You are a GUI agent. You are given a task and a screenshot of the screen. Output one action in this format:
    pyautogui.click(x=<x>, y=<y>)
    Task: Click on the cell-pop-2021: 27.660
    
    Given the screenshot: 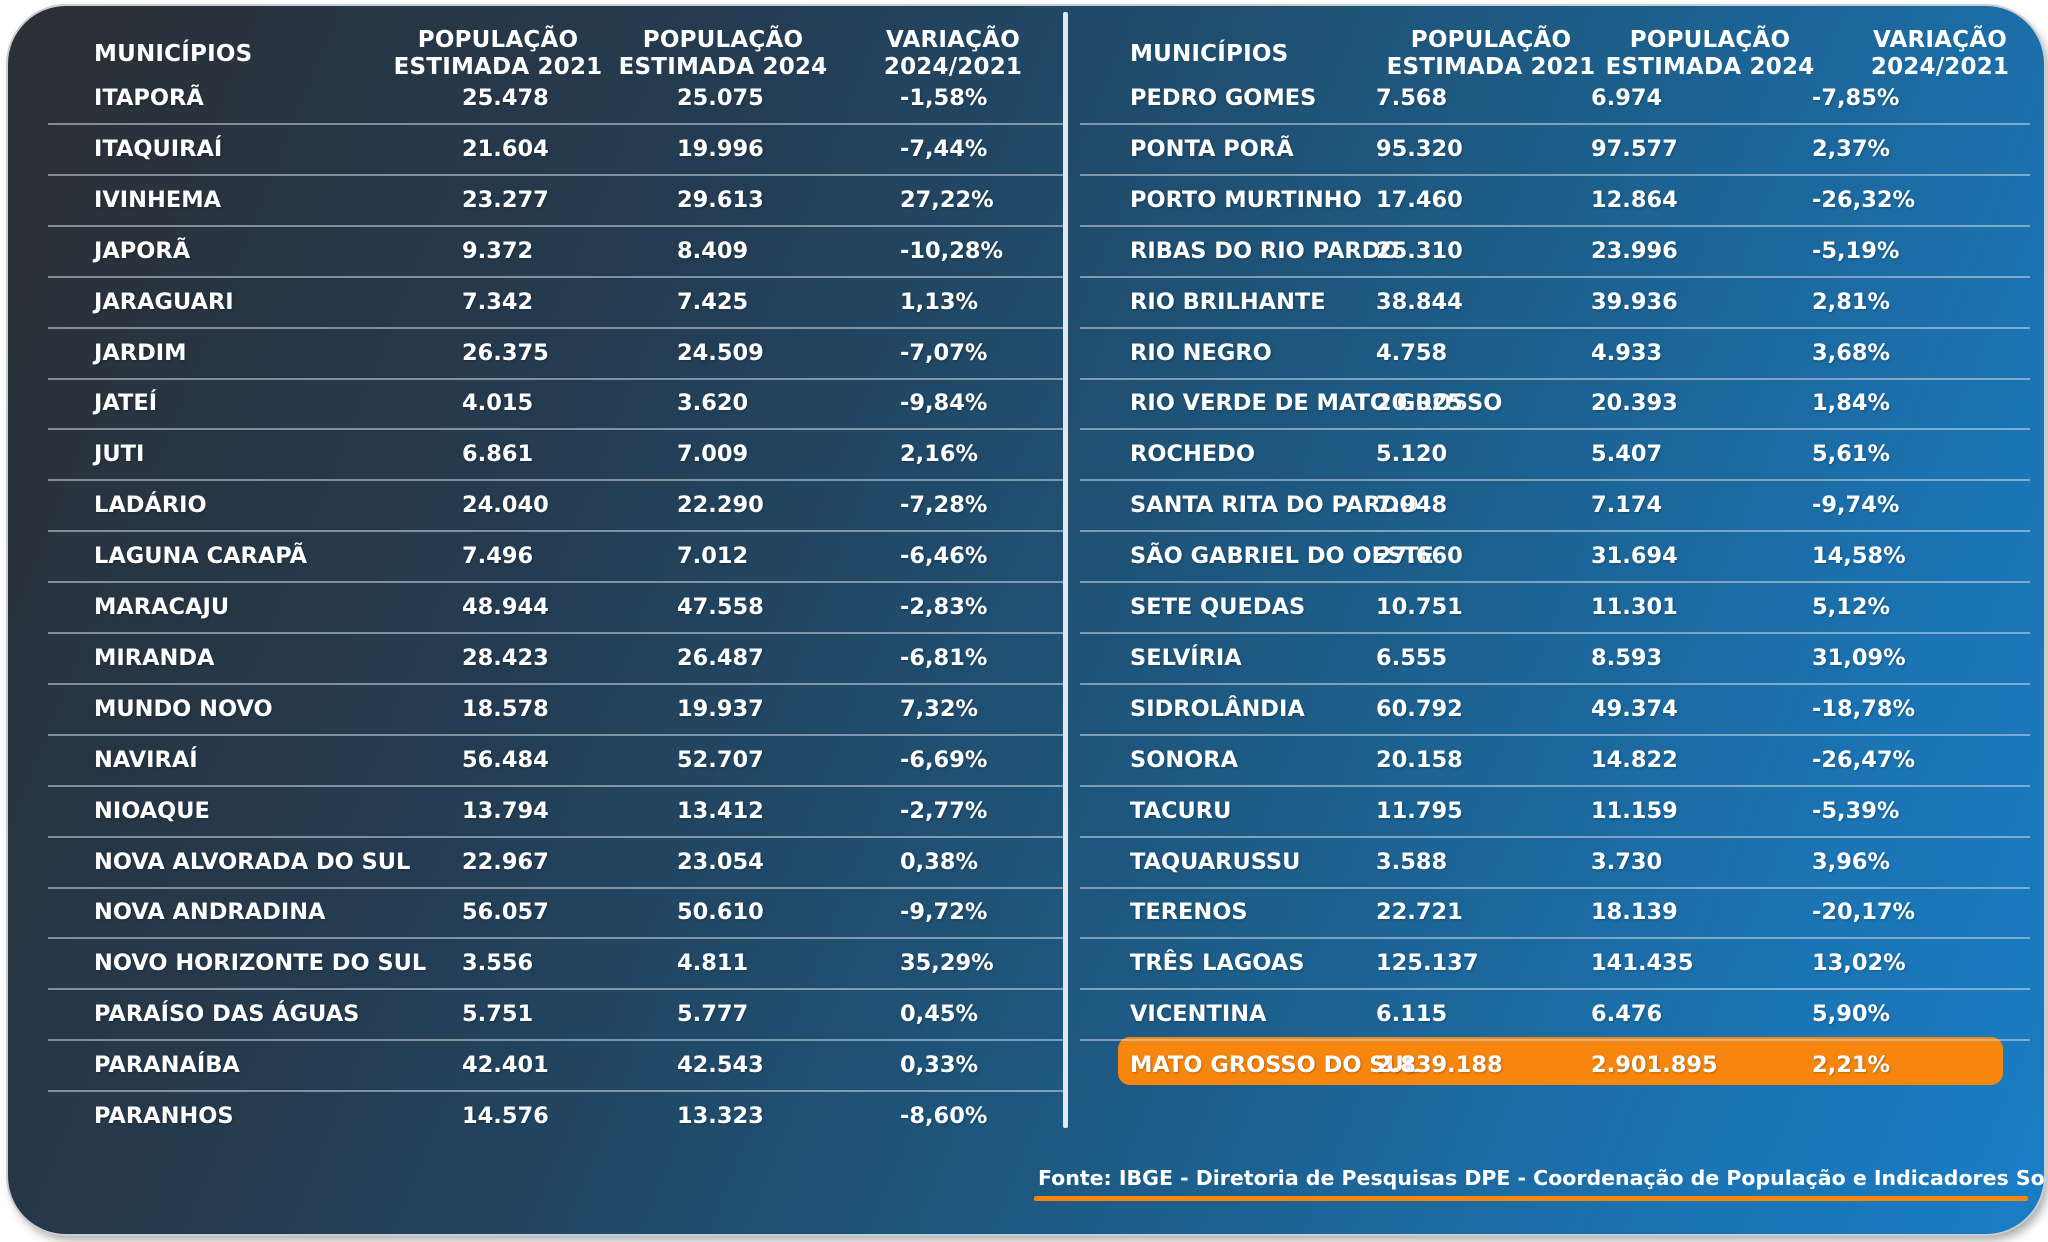 What is the action you would take?
    pyautogui.click(x=1419, y=556)
    